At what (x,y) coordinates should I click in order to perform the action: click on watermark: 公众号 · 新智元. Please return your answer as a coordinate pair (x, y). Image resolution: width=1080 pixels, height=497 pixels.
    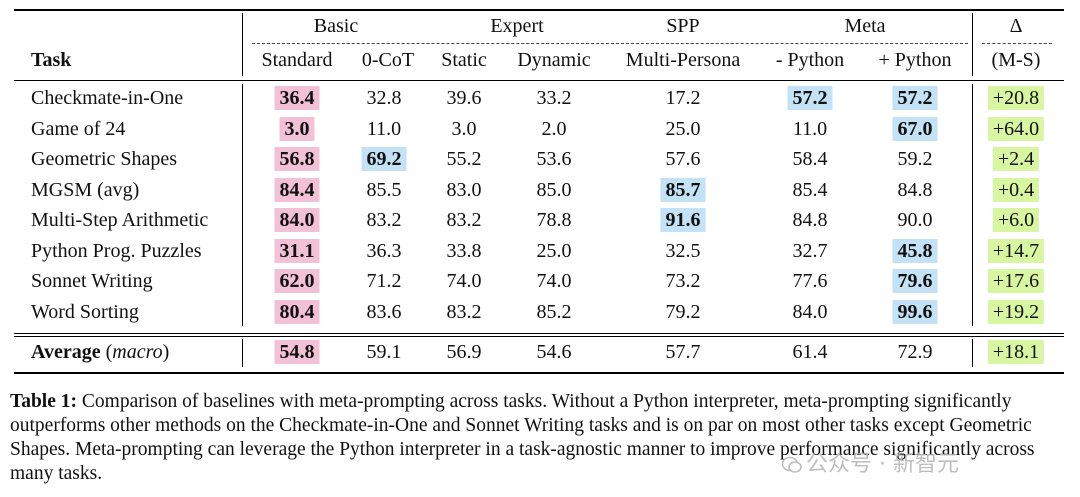
    Looking at the image, I should click on (870, 462).